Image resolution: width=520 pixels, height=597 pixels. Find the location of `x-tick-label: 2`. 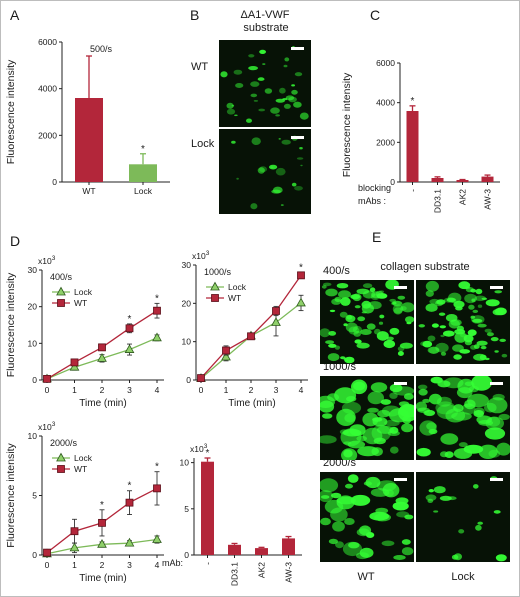

x-tick-label: 2 is located at coordinates (102, 565).